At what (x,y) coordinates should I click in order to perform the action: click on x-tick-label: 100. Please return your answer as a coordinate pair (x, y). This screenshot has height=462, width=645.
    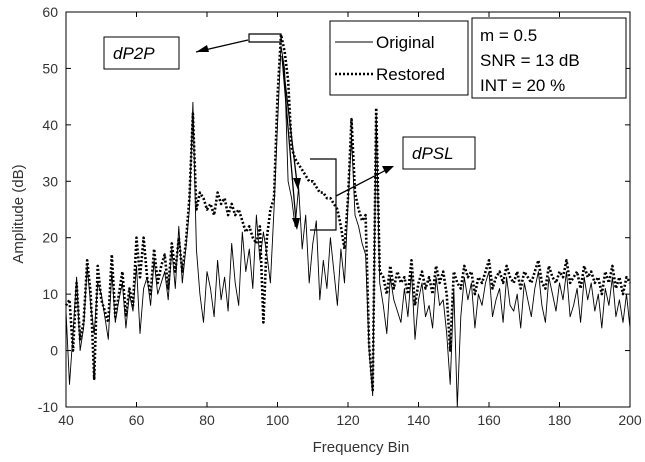
    Looking at the image, I should click on (278, 420).